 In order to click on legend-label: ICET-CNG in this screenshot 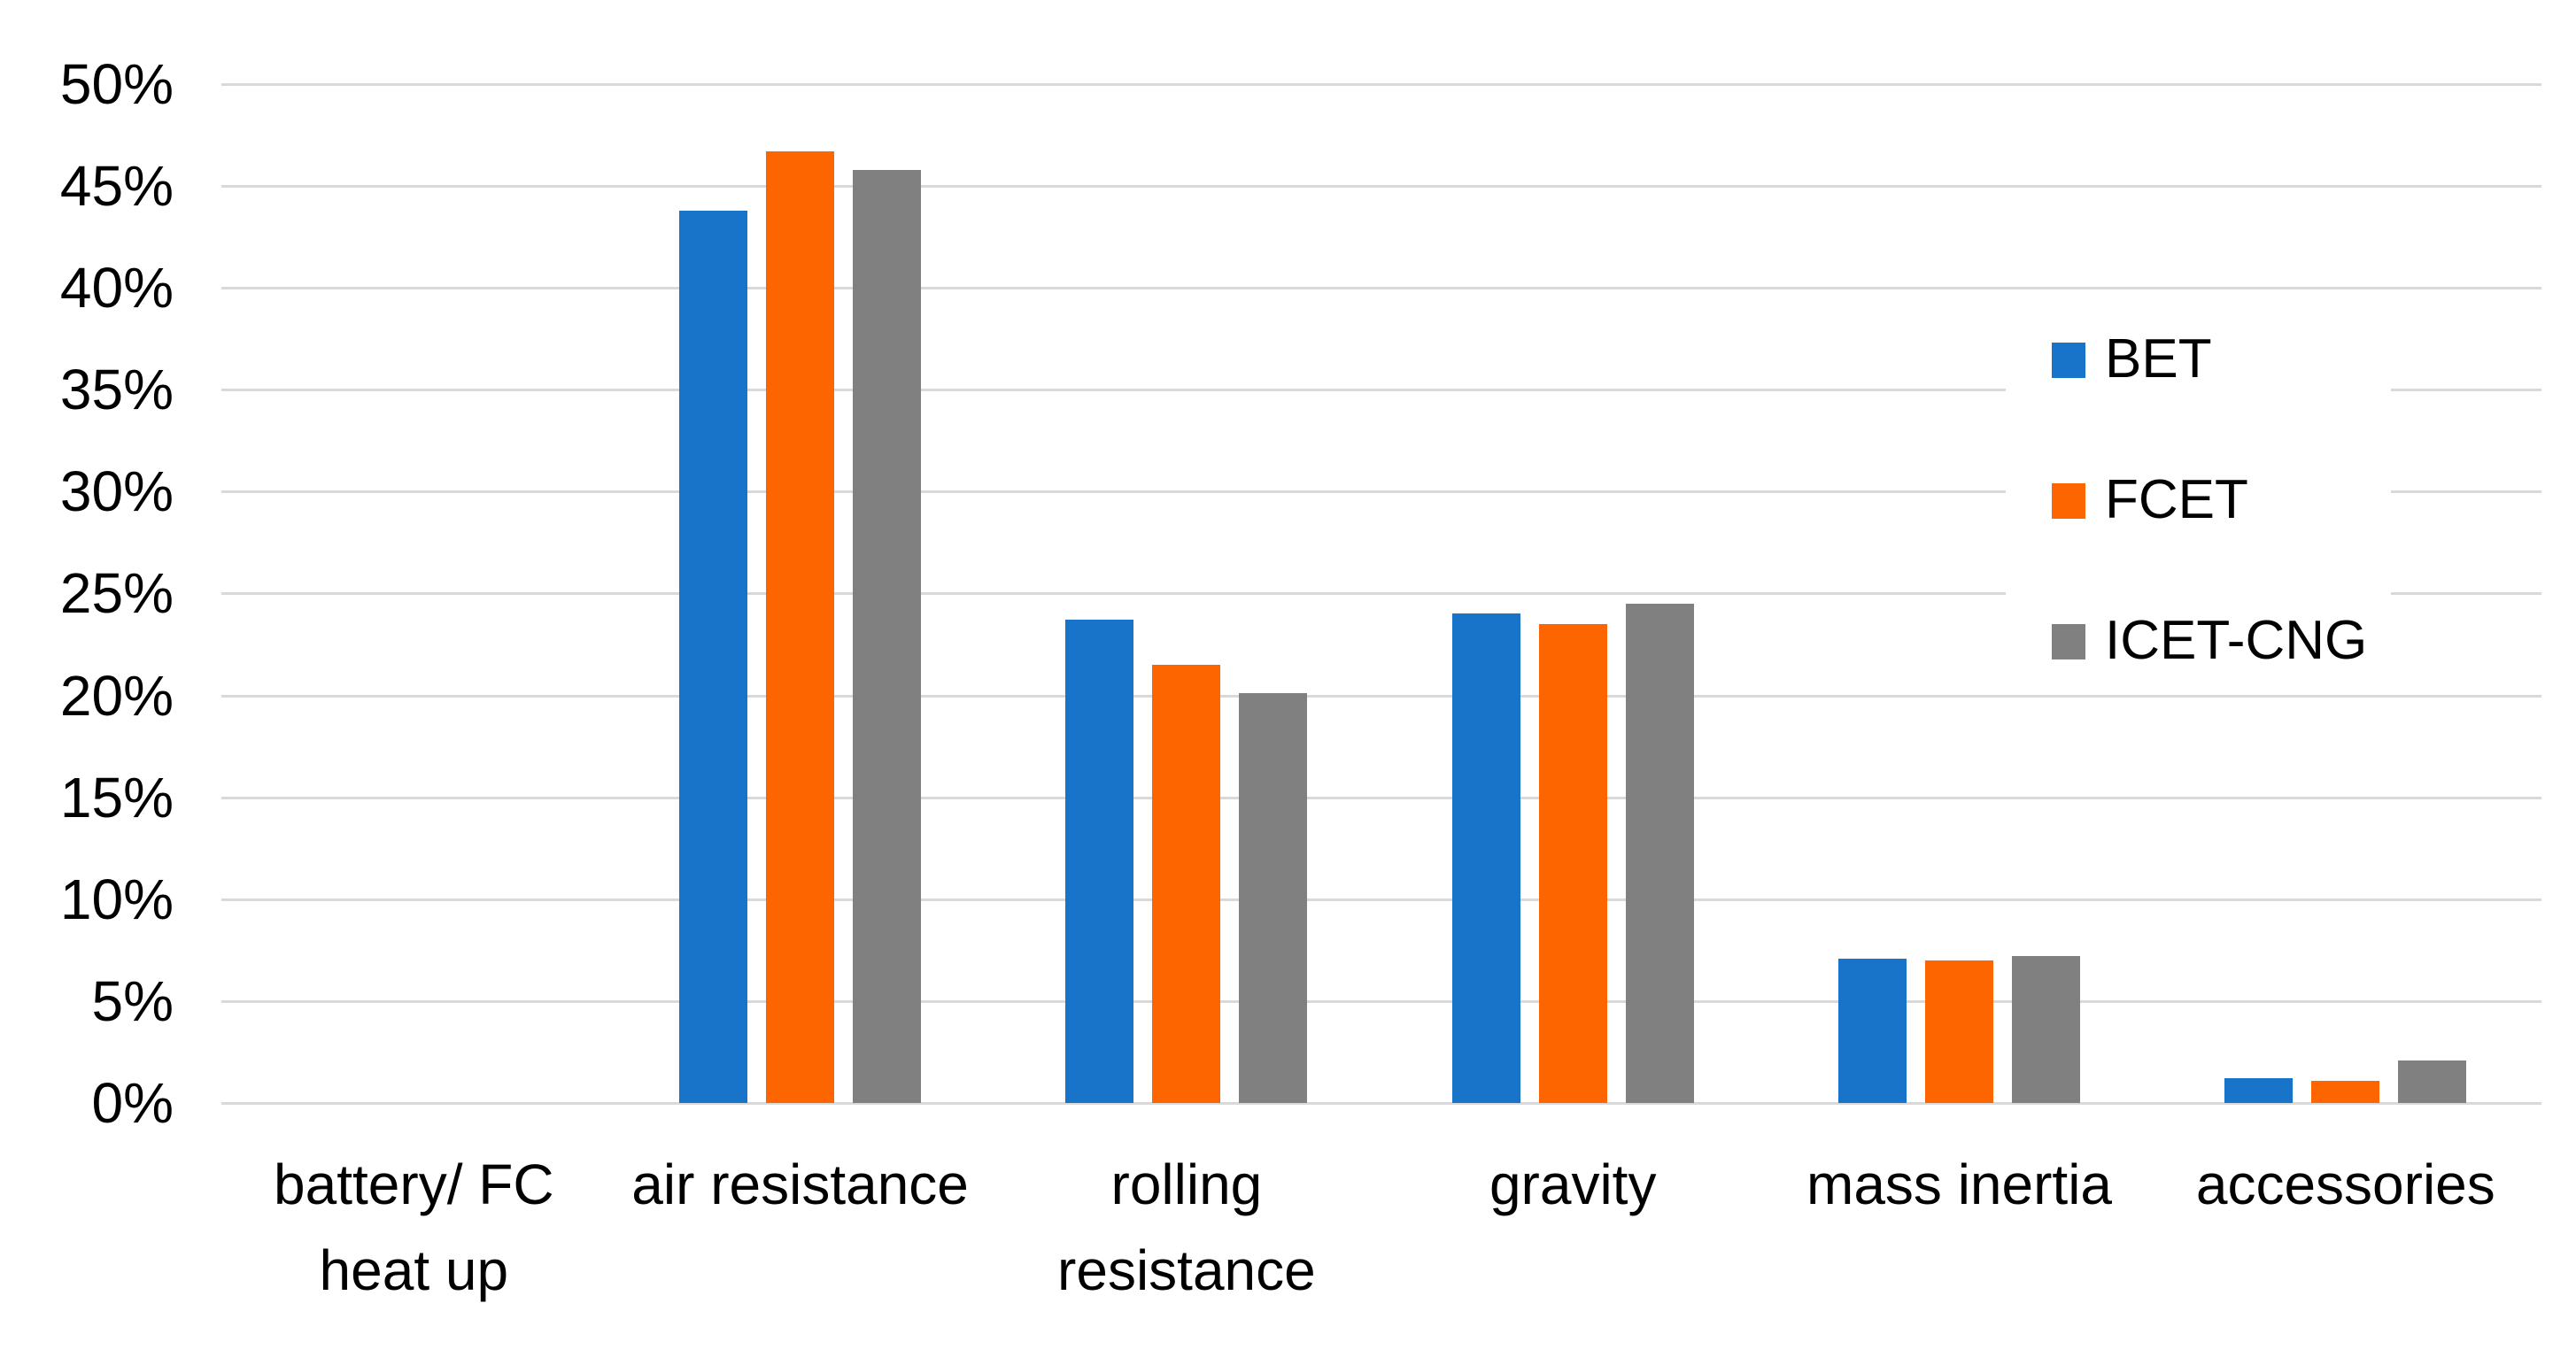, I will do `click(2236, 640)`.